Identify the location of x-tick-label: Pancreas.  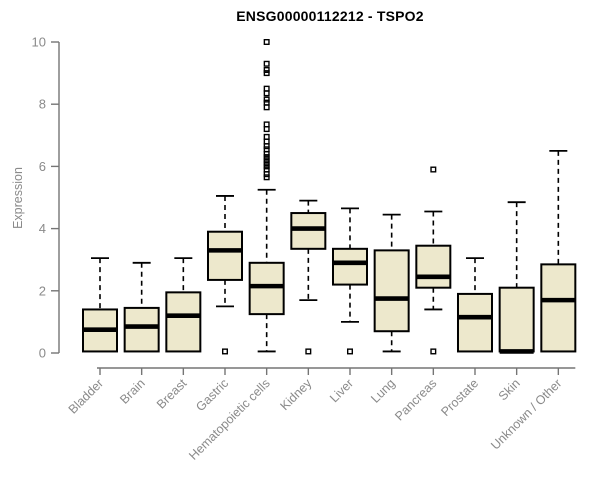
(415, 399).